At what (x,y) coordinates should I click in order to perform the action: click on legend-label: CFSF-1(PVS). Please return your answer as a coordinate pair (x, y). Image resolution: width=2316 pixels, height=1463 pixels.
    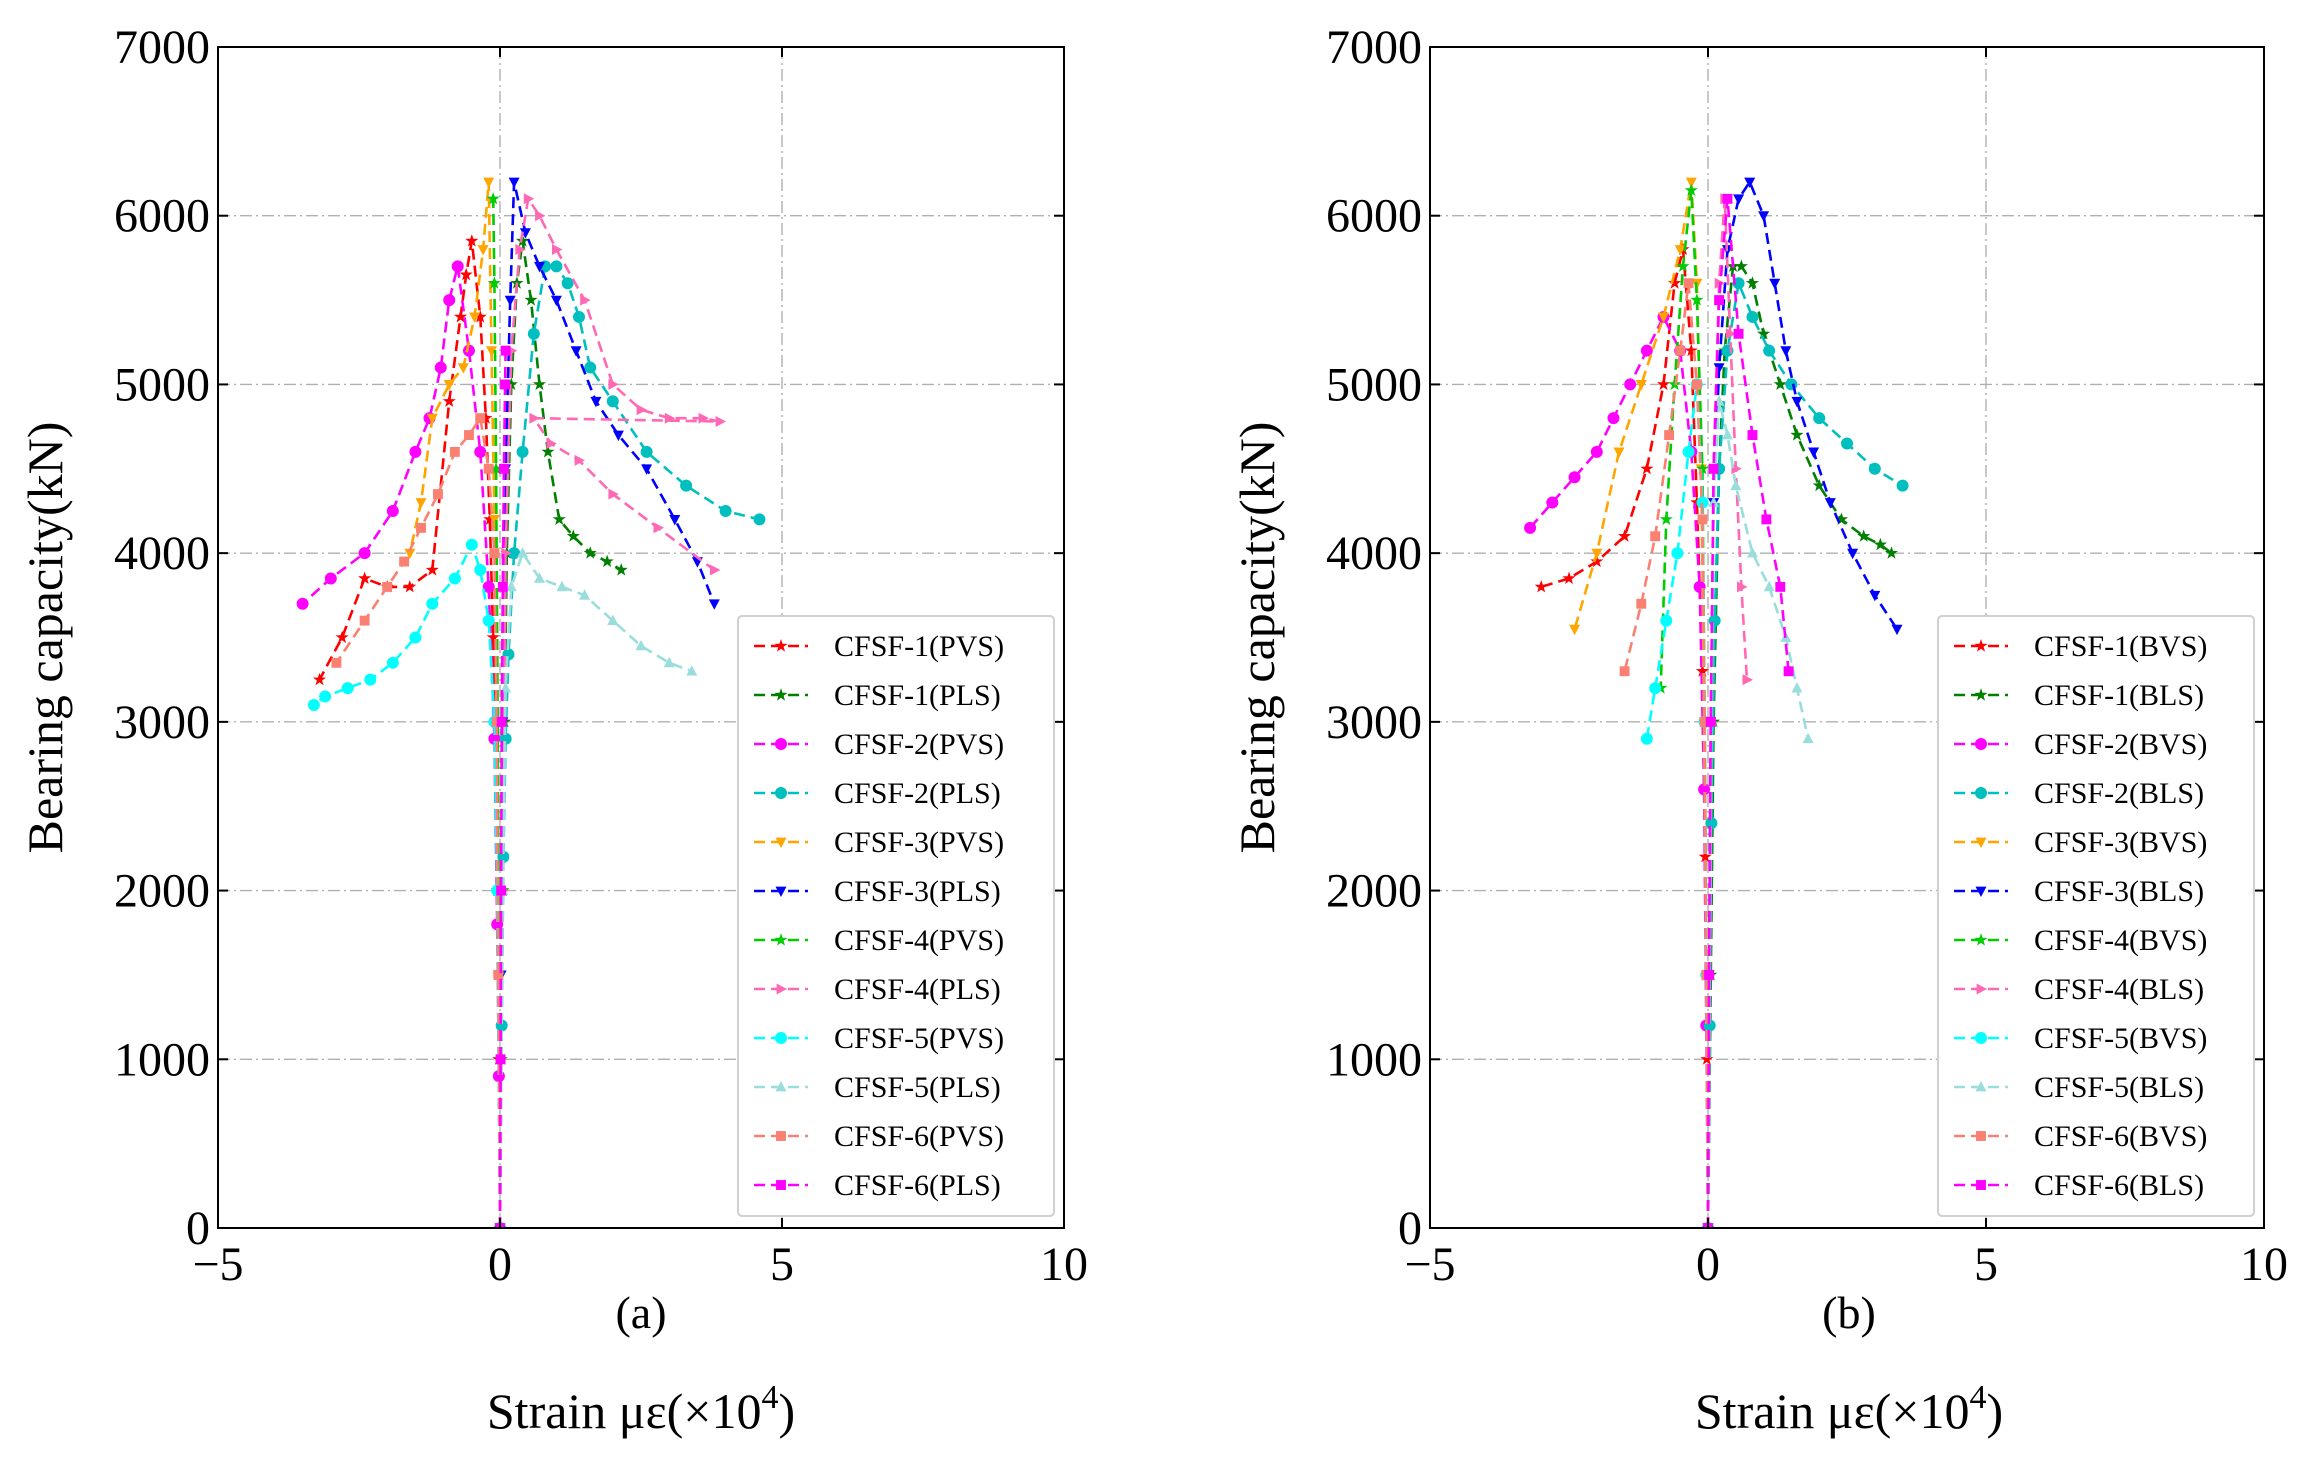
    Looking at the image, I should click on (919, 646).